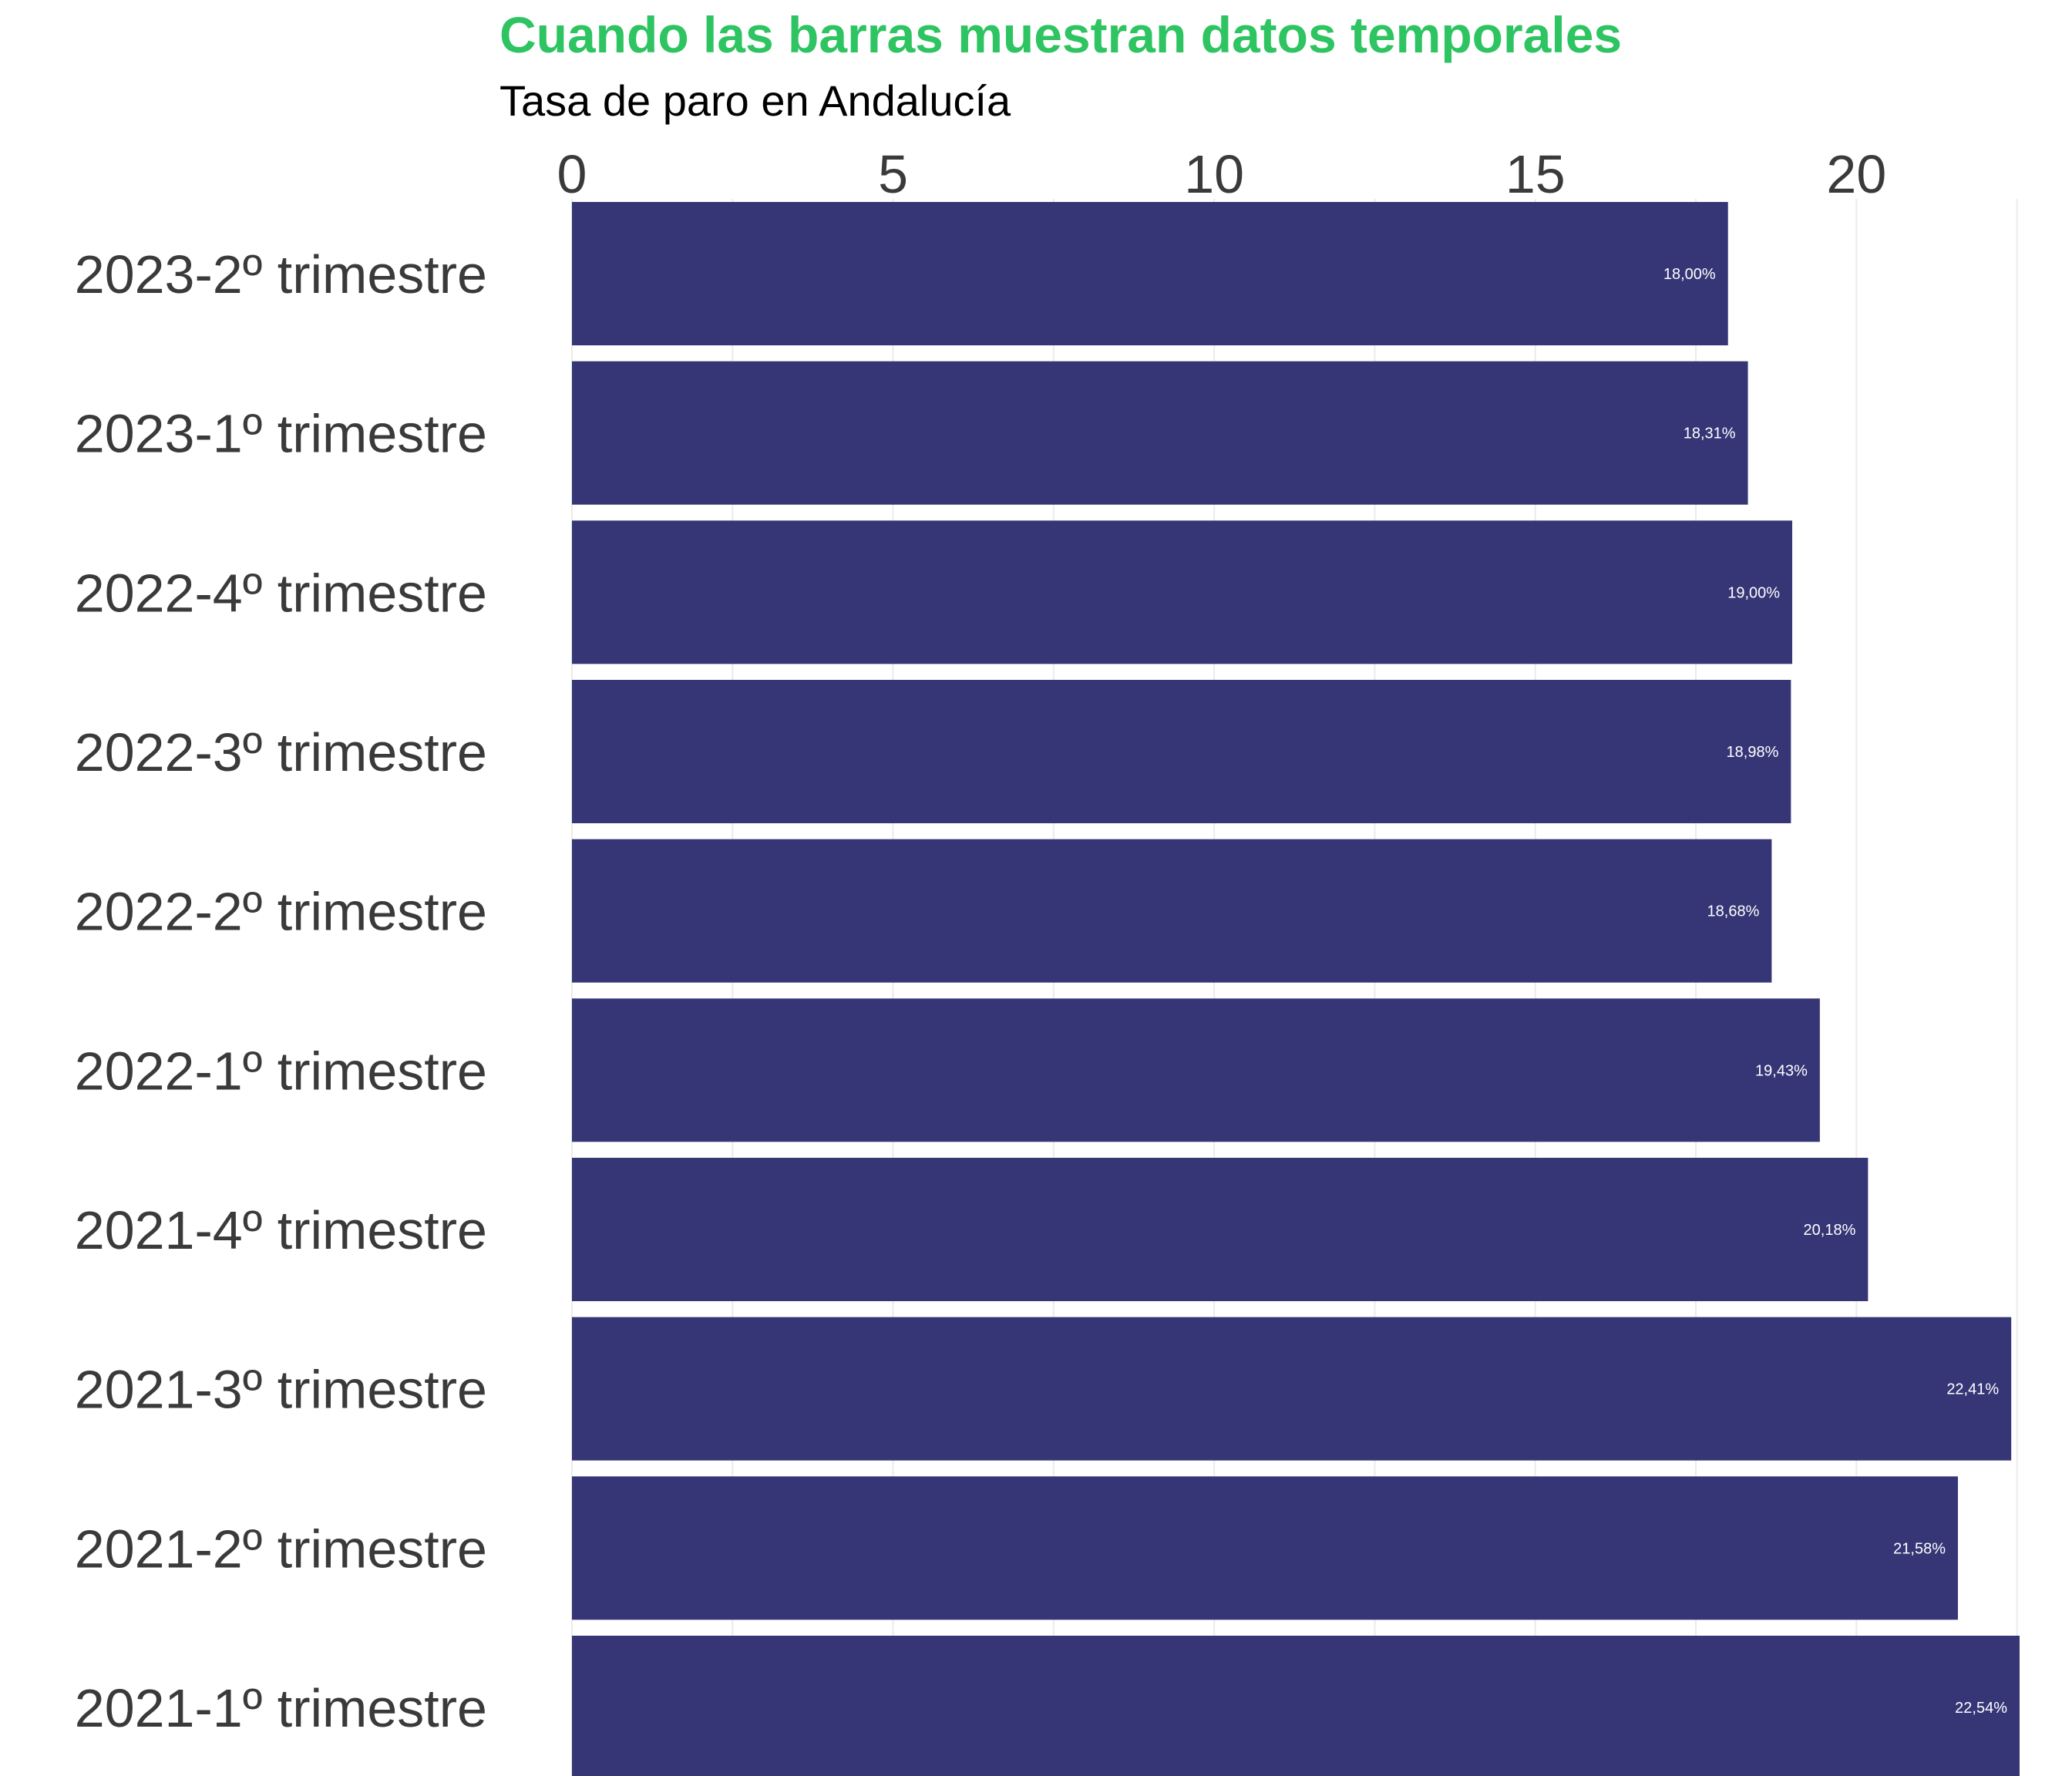 This screenshot has width=2072, height=1776. Describe the element at coordinates (281, 434) in the screenshot. I see `y-tick-label: 2023-1º trimestre` at that location.